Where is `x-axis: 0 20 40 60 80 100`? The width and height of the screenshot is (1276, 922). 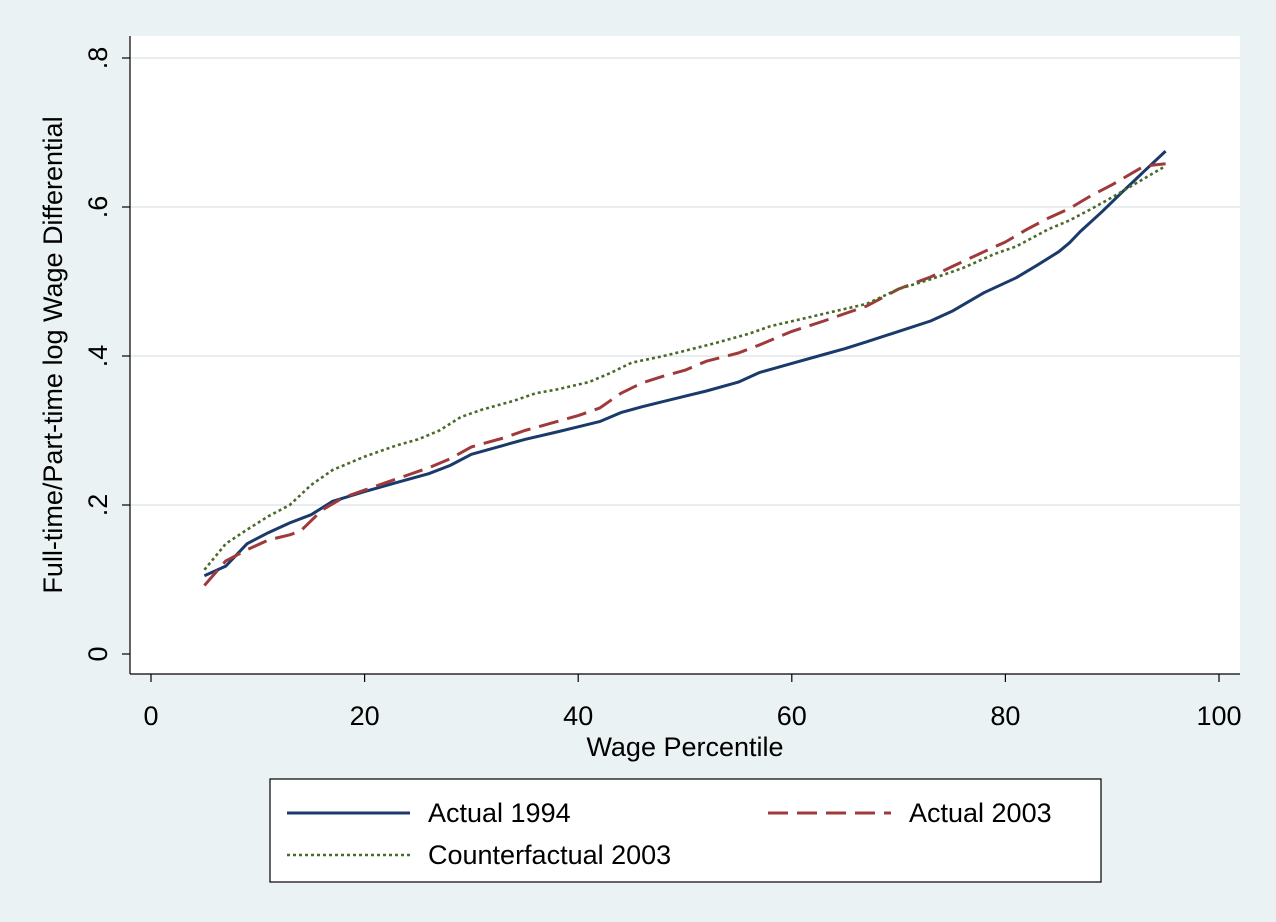
x-axis: 0 20 40 60 80 100 is located at coordinates (692, 702).